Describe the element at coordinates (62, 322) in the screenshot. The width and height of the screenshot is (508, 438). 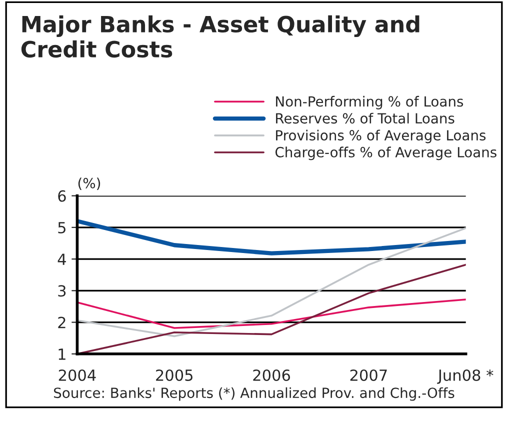
I see `y-tick-label: 2` at that location.